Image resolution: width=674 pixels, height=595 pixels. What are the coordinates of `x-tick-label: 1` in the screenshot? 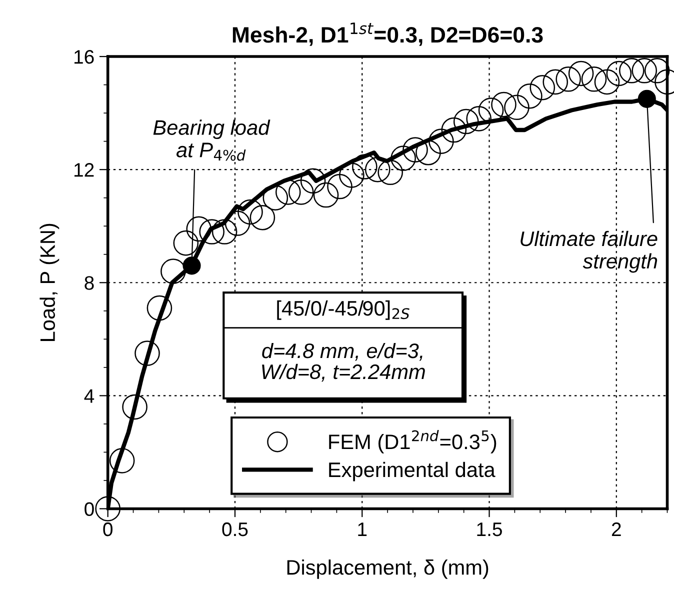 It's located at (362, 529).